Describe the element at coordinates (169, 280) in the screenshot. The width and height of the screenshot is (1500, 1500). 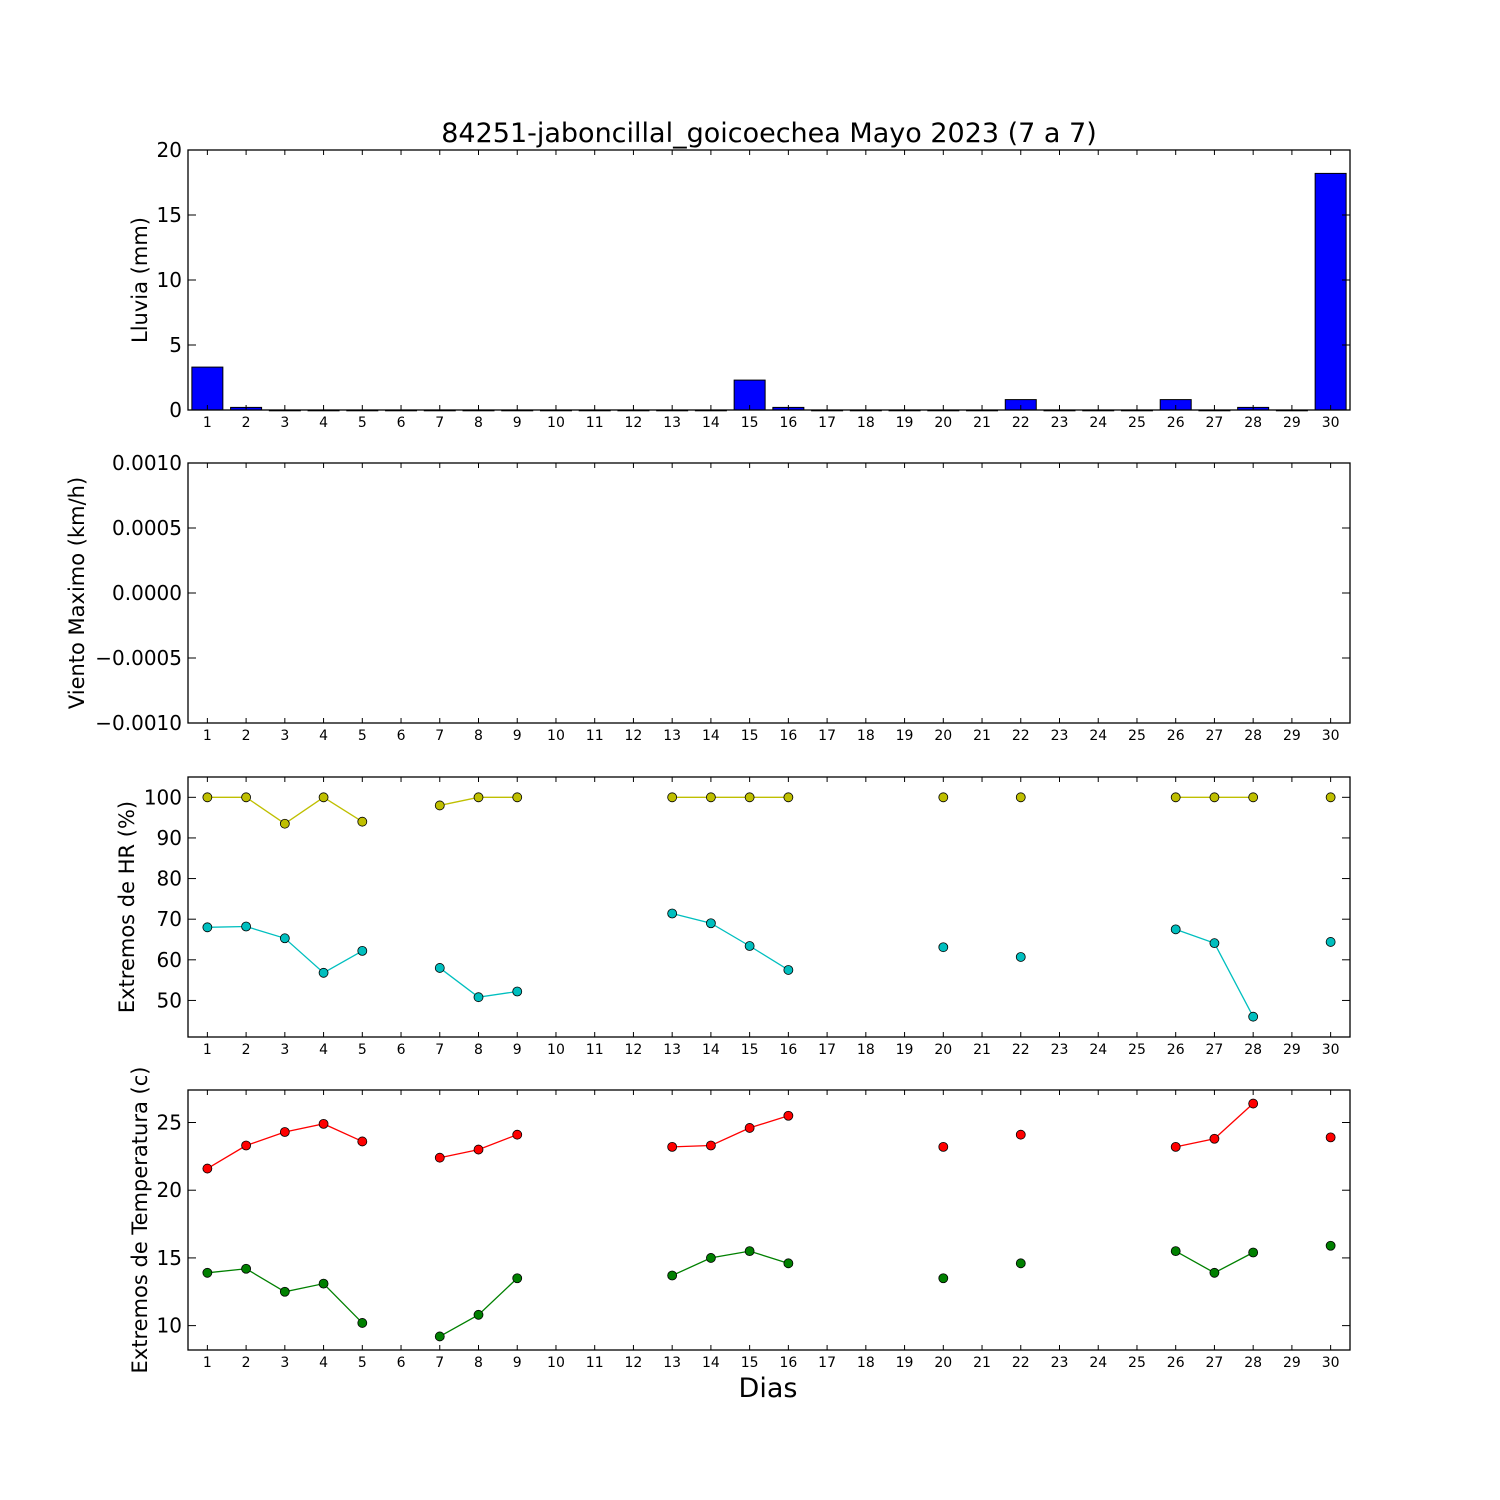
I see `y-tick-label: 10` at that location.